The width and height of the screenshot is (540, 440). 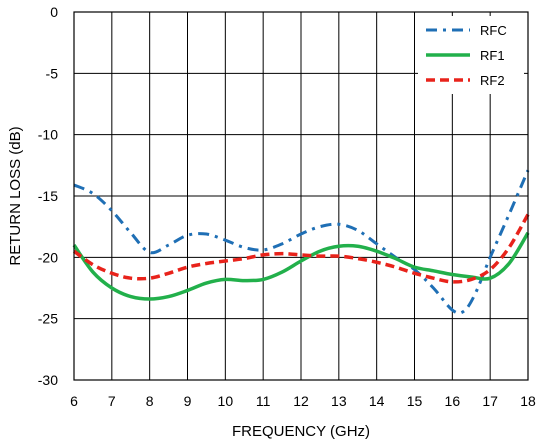 I want to click on x-tick-label: 10, so click(x=226, y=401).